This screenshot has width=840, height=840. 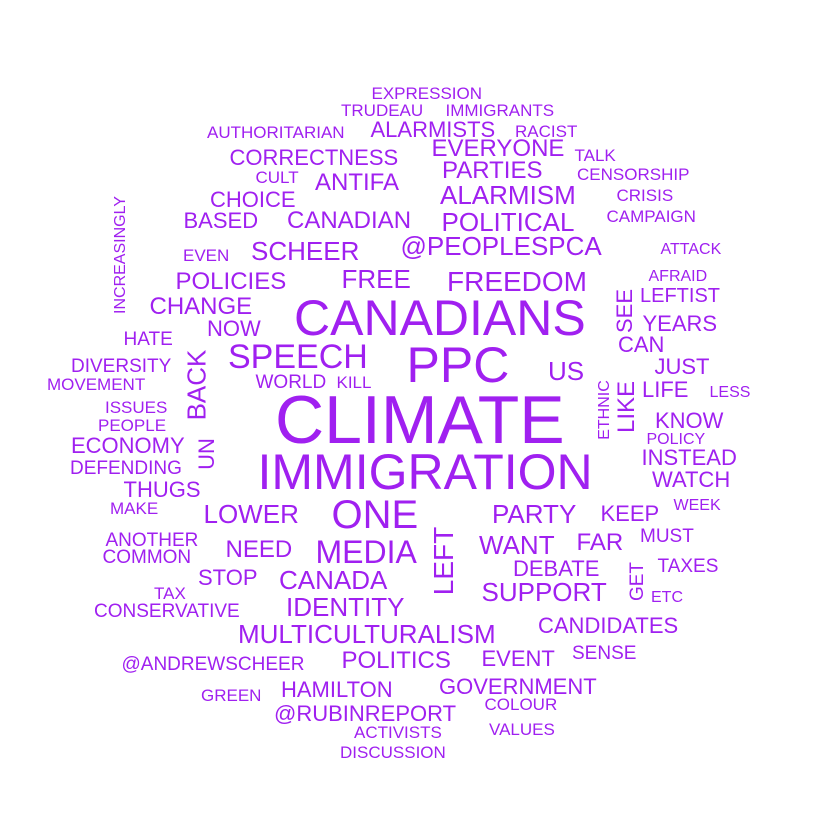 I want to click on word-issues: ISSUES, so click(x=136, y=407).